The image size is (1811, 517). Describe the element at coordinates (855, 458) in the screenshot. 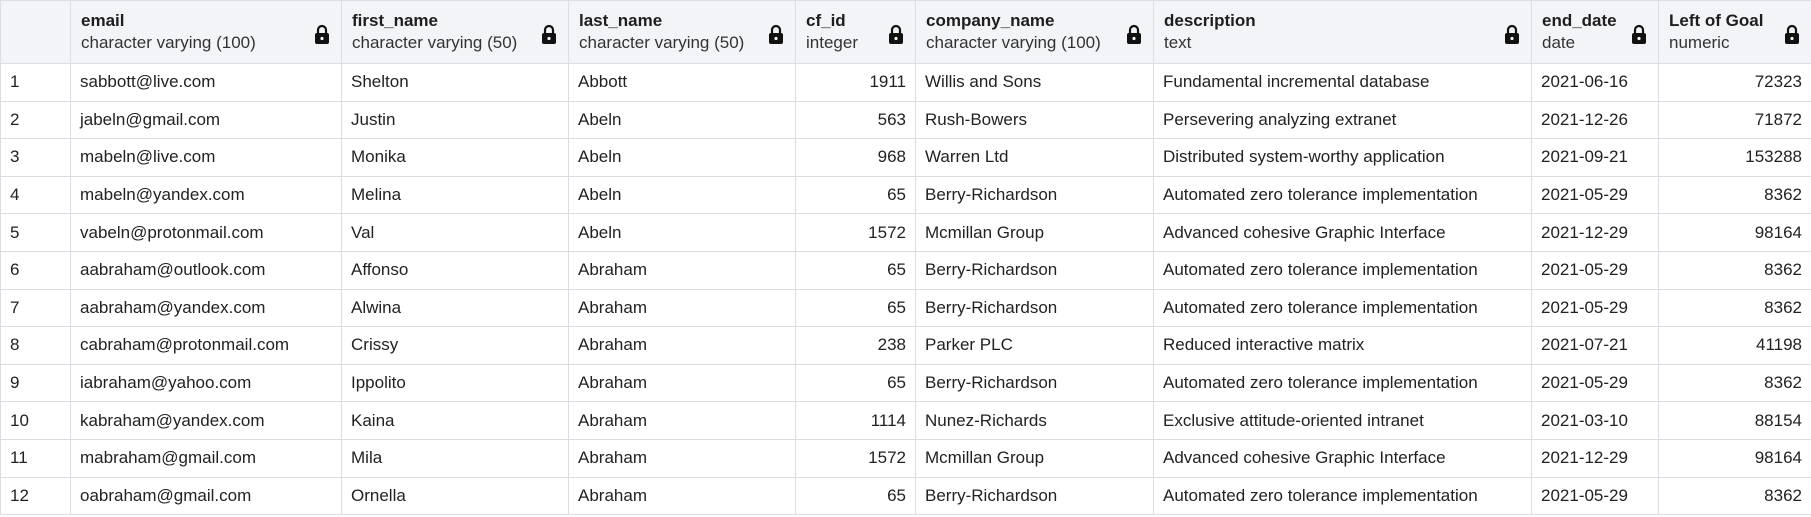

I see `cf-id-cell: 1572` at that location.